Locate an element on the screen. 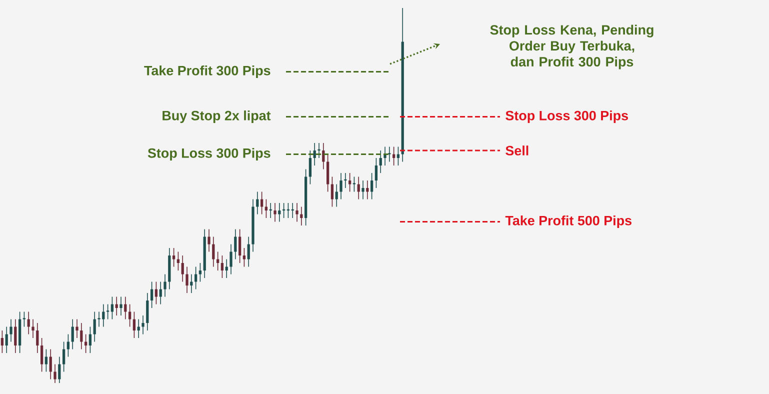  ref-line-label: Take Profit 500 Pips is located at coordinates (568, 221).